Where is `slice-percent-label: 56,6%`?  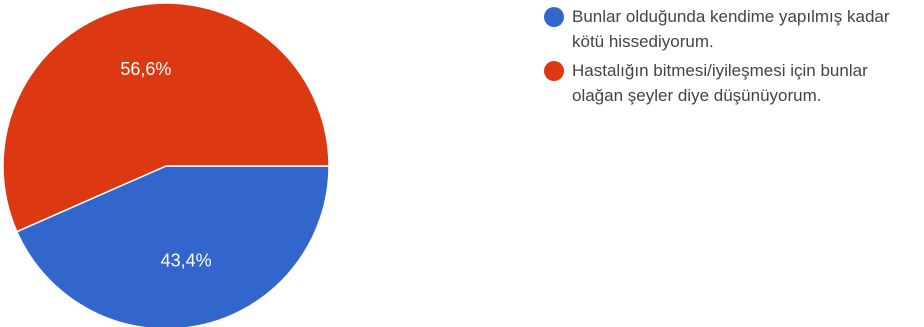
slice-percent-label: 56,6% is located at coordinates (145, 69).